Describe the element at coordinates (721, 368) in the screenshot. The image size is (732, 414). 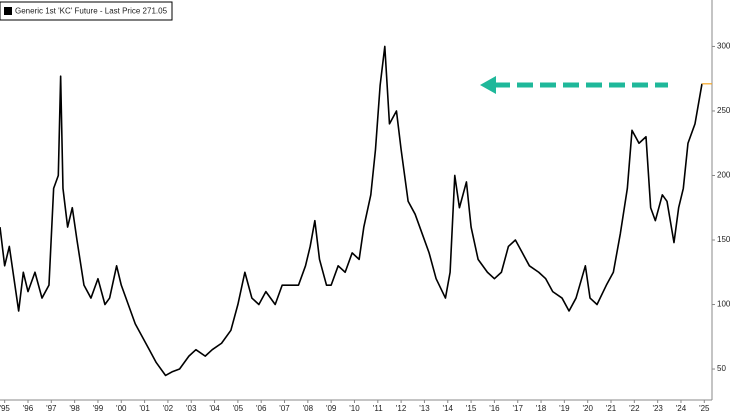
I see `y-tick-label: 50` at that location.